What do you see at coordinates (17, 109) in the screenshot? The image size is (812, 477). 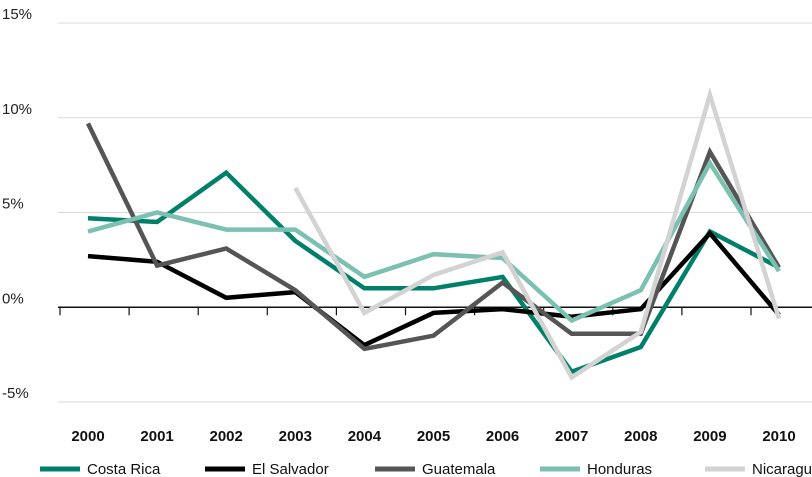 I see `y-tick-label: 10%` at bounding box center [17, 109].